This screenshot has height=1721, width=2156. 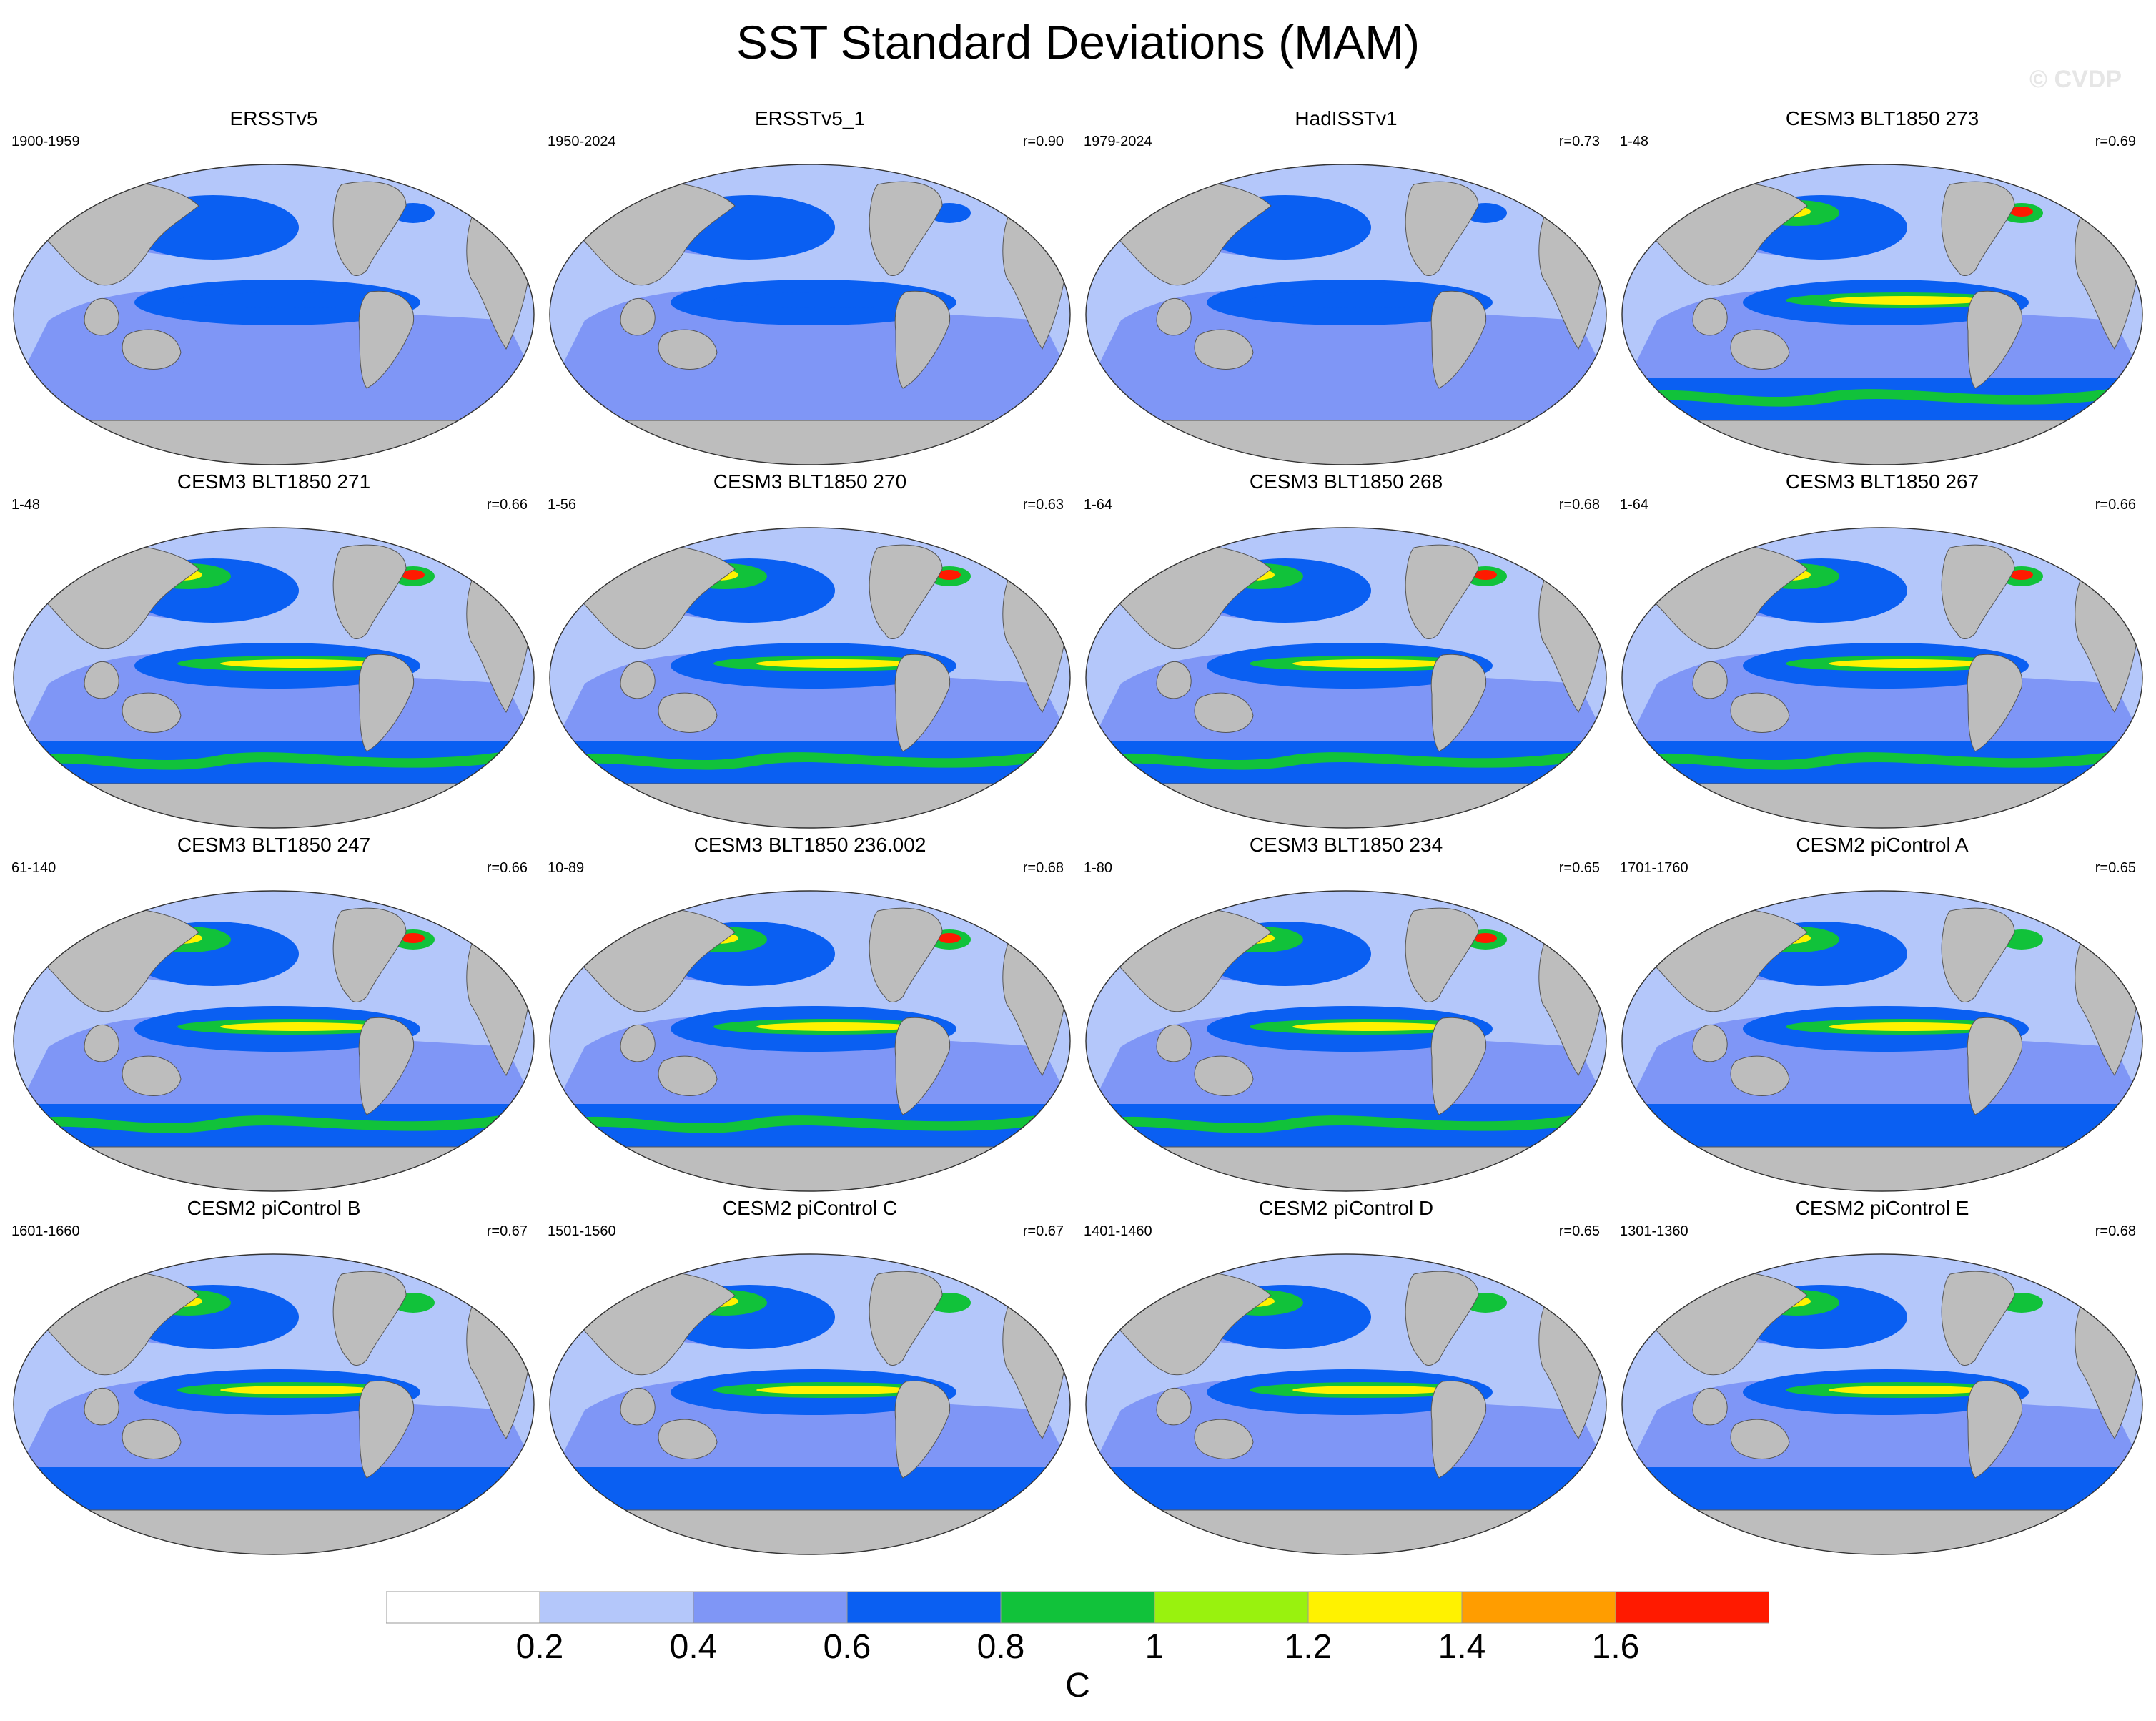 I want to click on panel-period: 1501-1560, so click(x=582, y=1231).